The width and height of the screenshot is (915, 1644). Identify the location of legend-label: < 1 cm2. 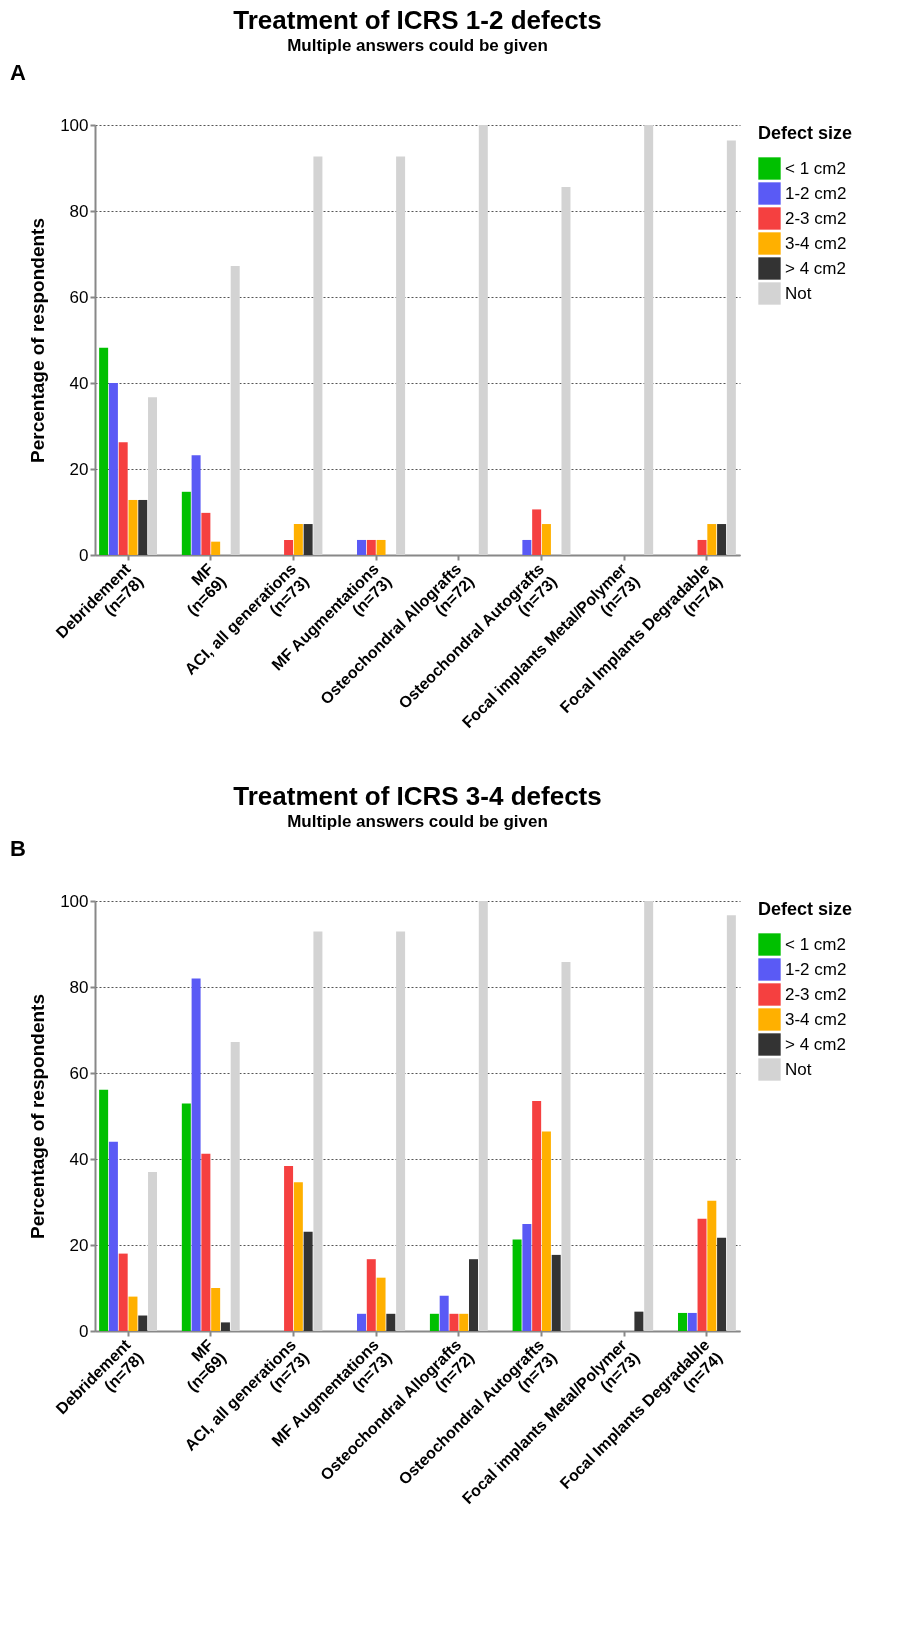
(815, 168).